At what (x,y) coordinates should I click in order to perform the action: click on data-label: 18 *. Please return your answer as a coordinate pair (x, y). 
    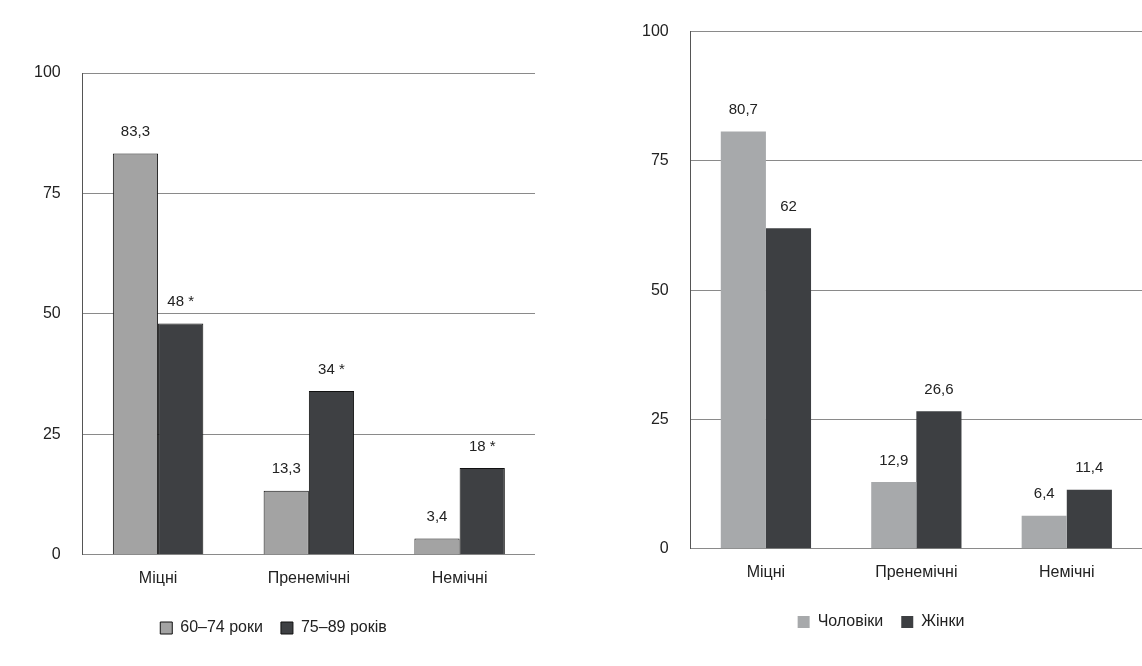
    Looking at the image, I should click on (482, 445).